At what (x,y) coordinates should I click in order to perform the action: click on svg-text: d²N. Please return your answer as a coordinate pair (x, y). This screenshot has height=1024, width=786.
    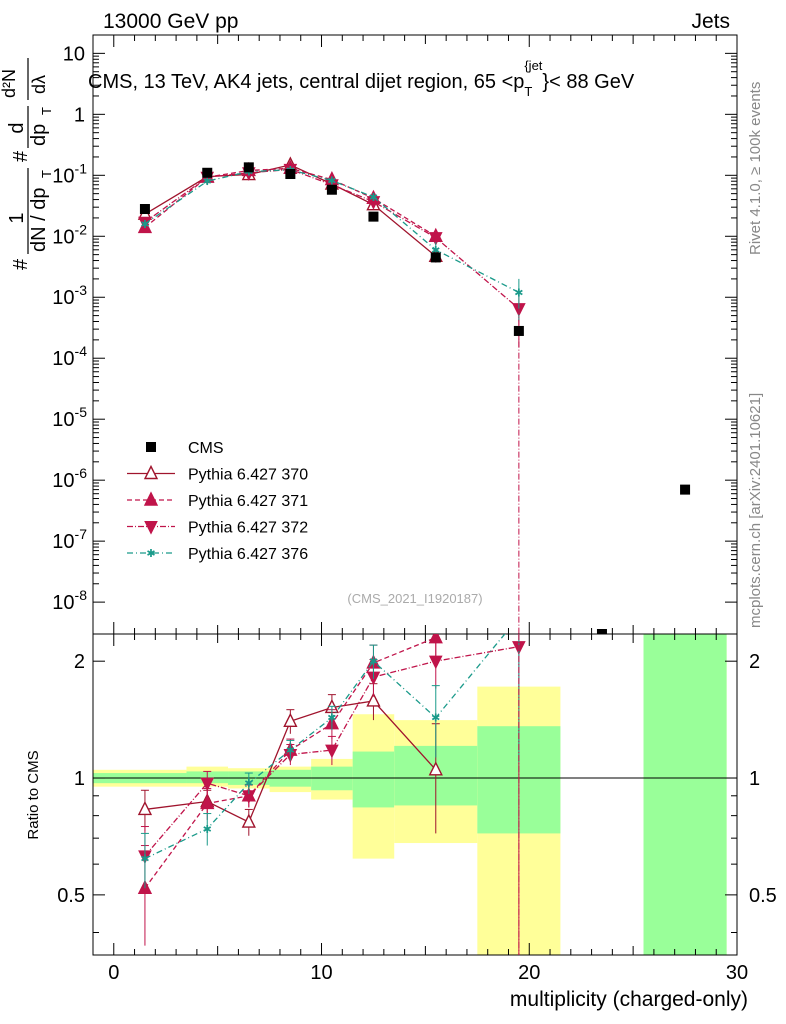
    Looking at the image, I should click on (9, 83).